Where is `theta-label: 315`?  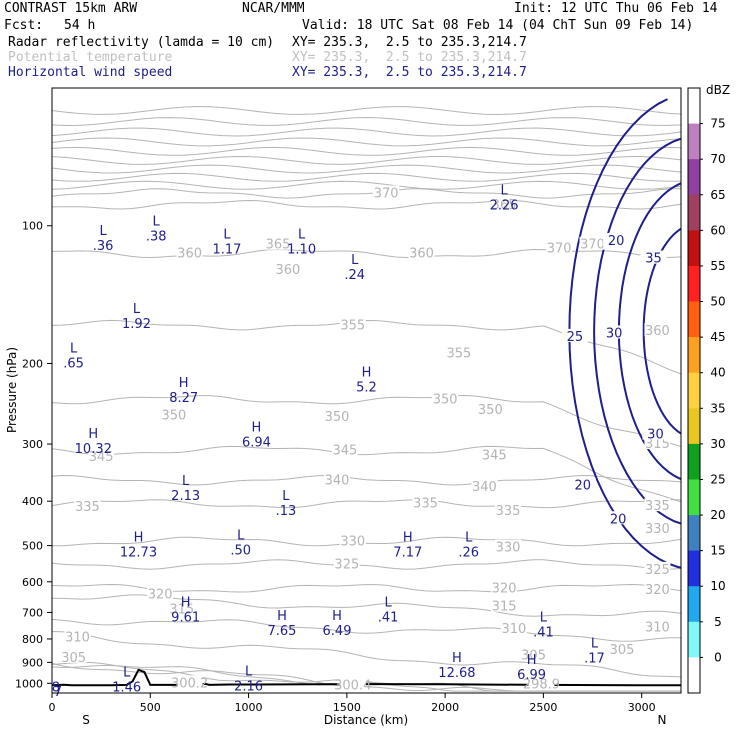
theta-label: 315 is located at coordinates (504, 607).